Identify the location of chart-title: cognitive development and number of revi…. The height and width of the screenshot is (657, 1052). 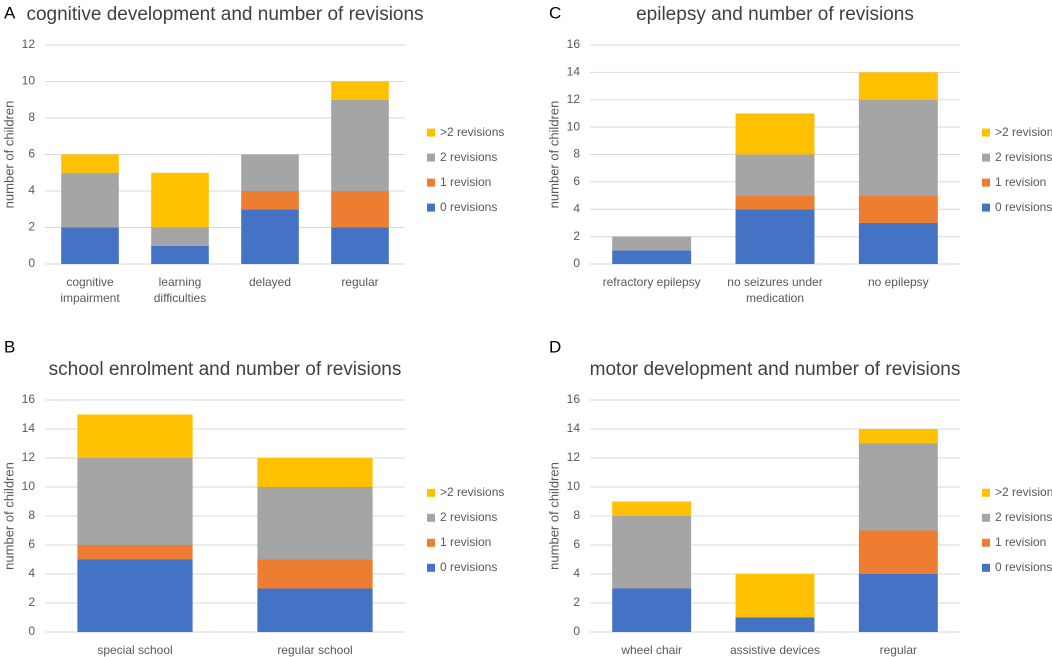
(224, 14).